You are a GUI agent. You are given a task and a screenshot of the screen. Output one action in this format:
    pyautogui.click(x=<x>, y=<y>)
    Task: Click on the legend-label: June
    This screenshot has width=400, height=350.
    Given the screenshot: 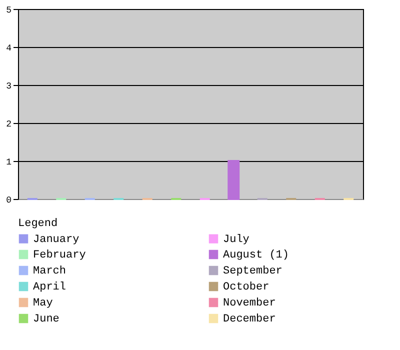 What is the action you would take?
    pyautogui.click(x=46, y=320)
    